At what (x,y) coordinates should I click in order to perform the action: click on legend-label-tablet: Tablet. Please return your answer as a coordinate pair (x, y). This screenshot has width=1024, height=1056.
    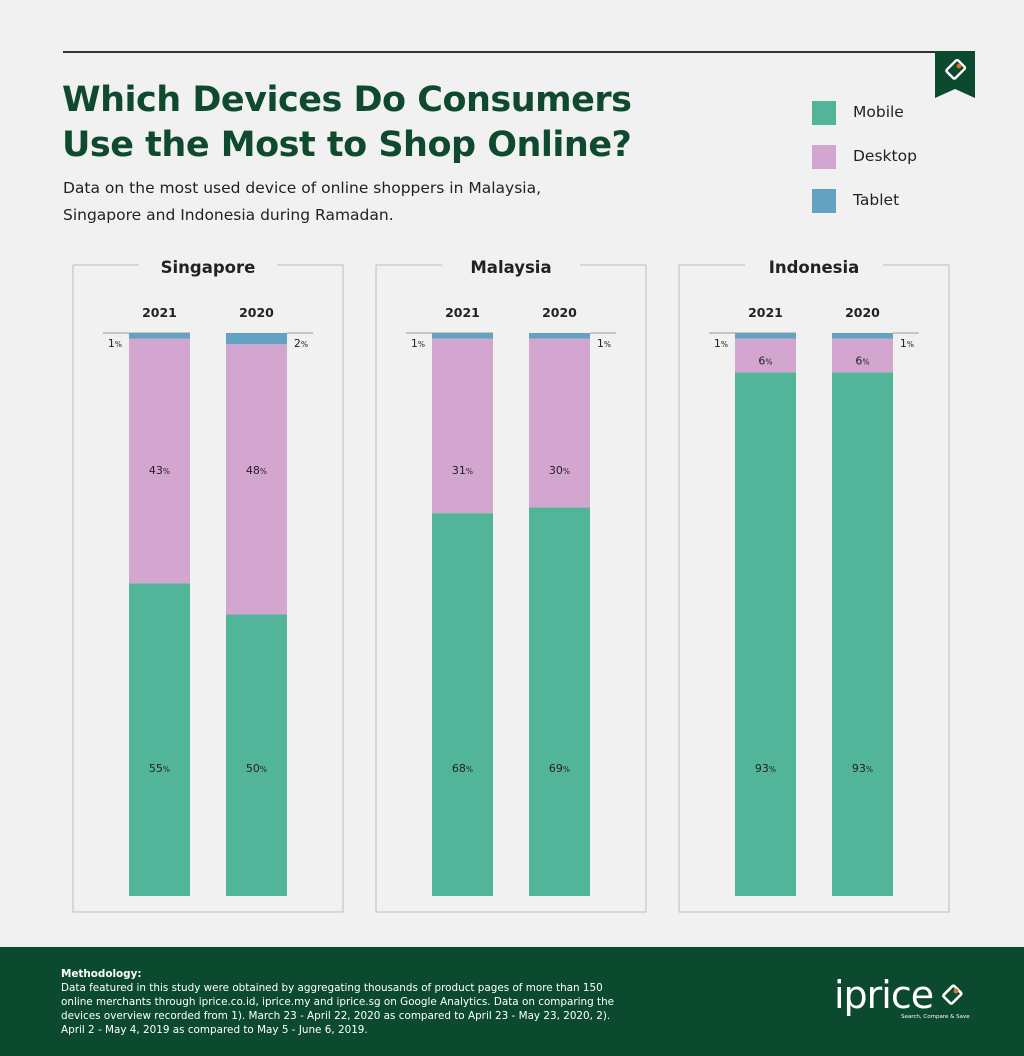
    Looking at the image, I should click on (876, 200).